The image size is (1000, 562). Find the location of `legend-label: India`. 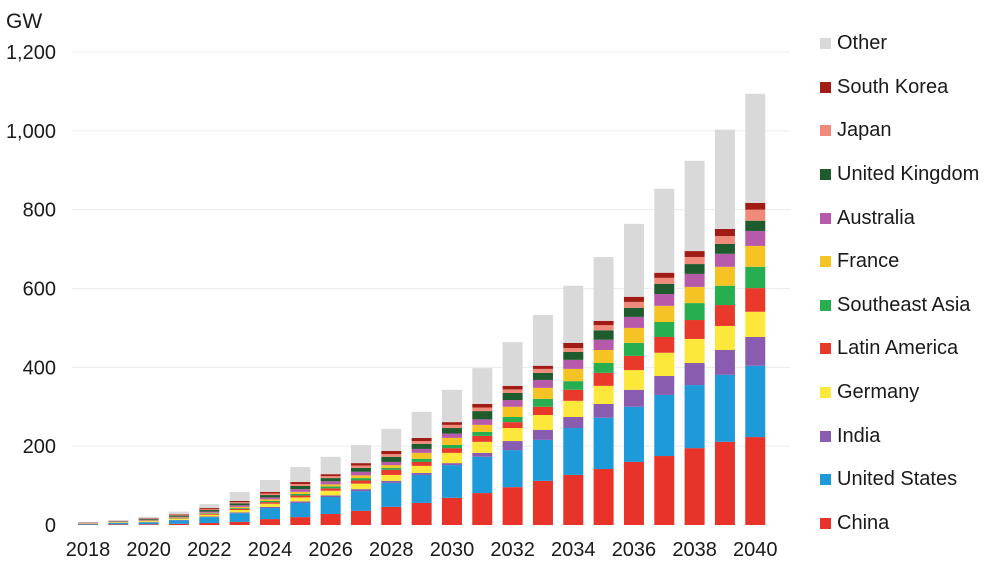

legend-label: India is located at coordinates (859, 435).